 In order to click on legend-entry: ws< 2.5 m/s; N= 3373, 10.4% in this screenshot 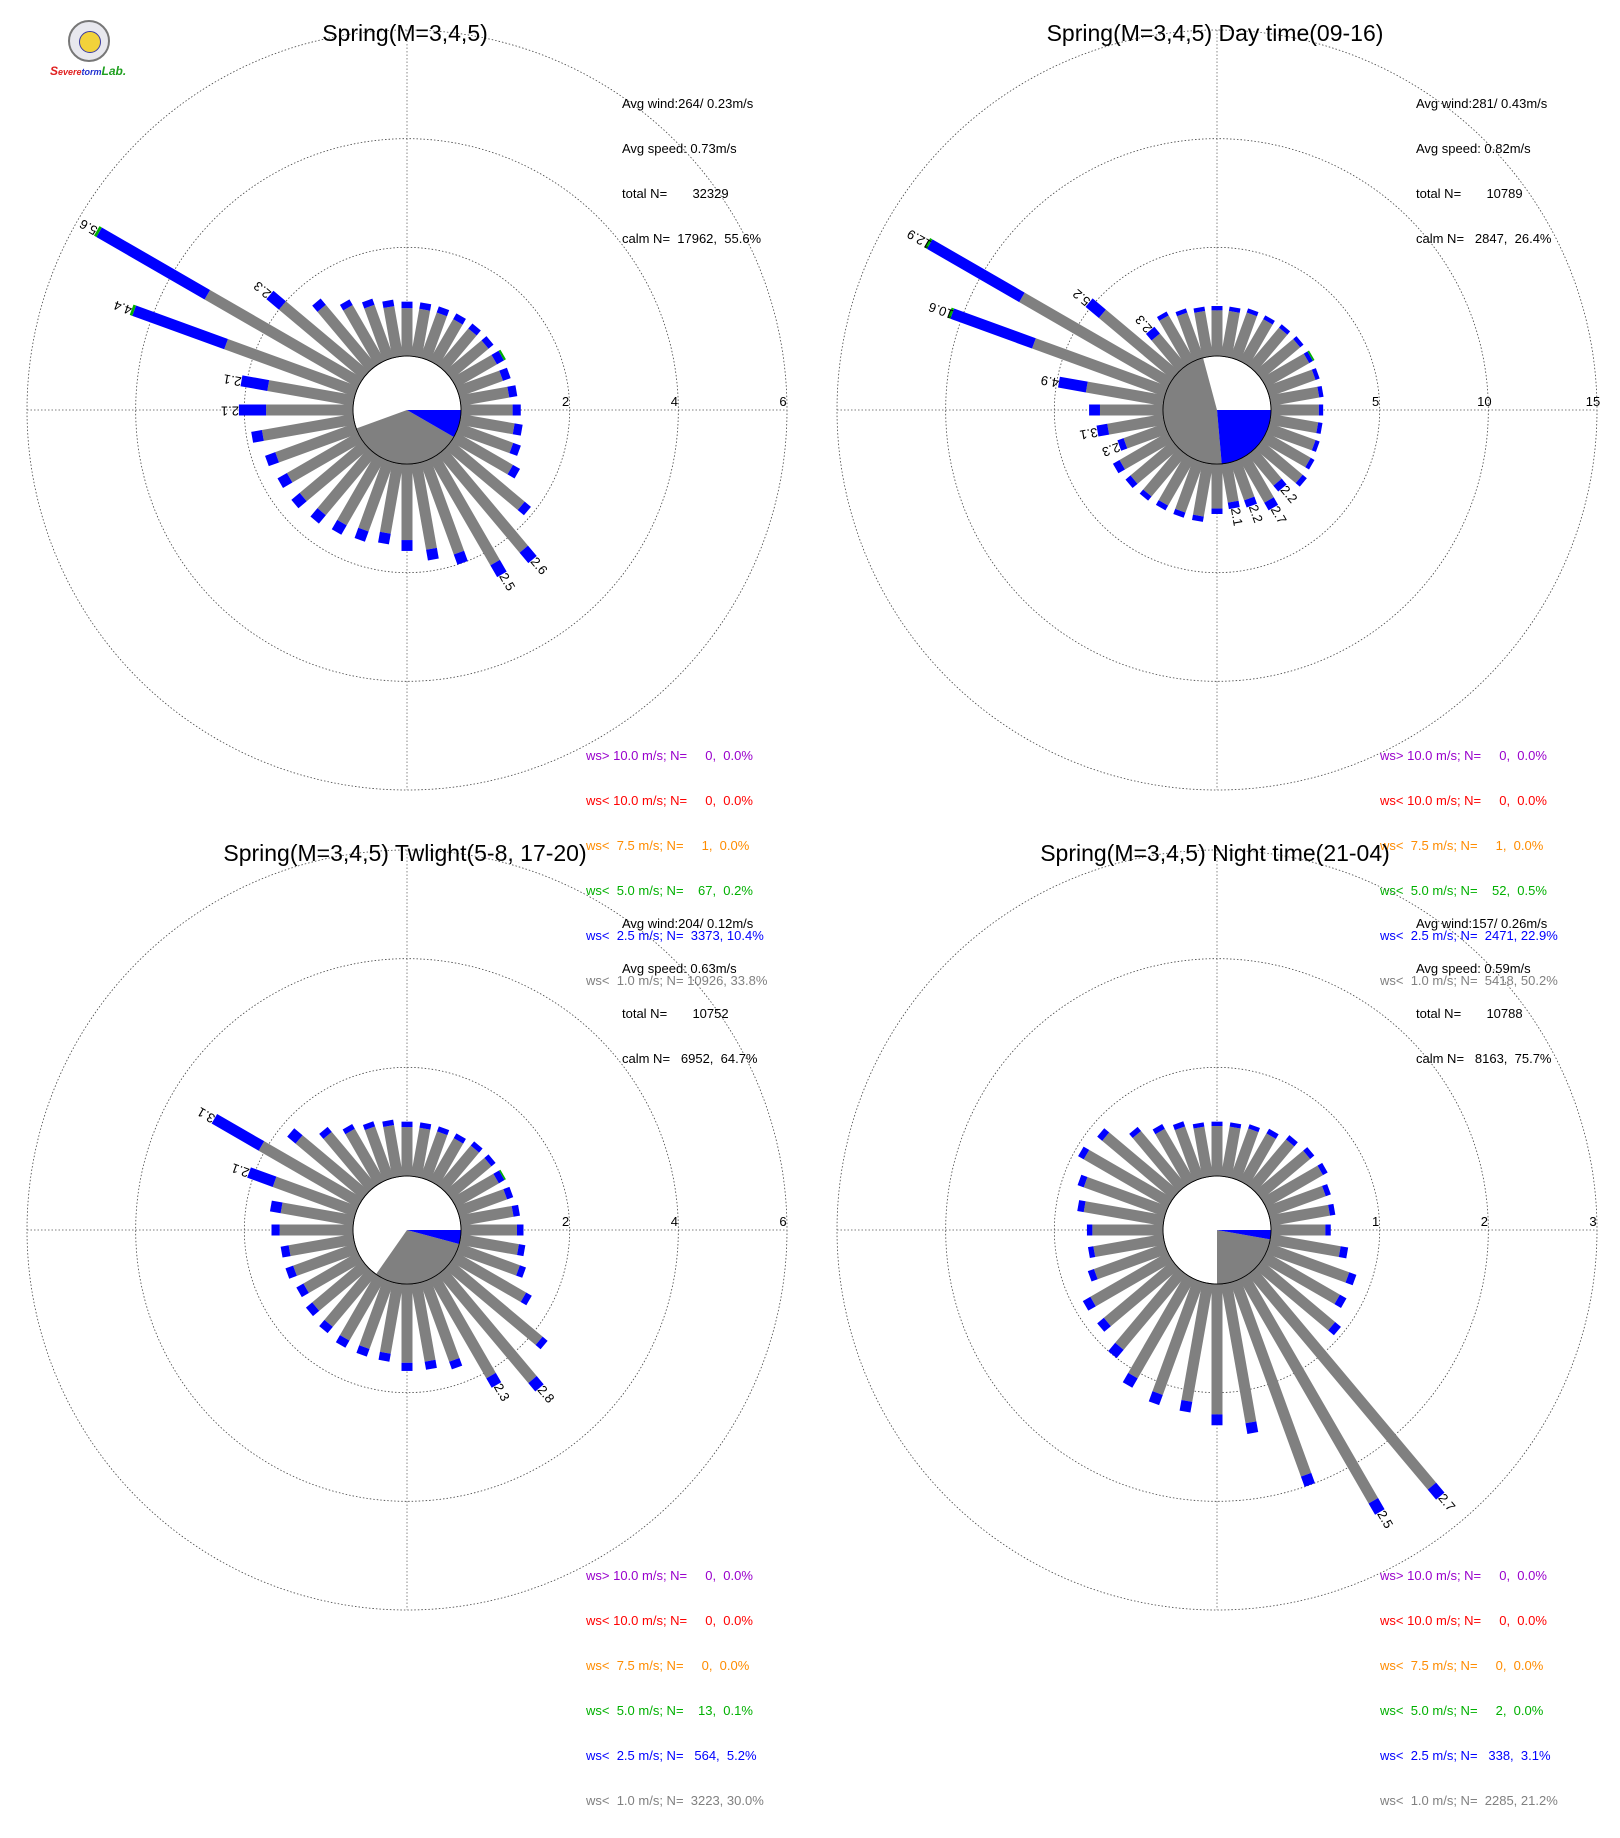, I will do `click(675, 935)`.